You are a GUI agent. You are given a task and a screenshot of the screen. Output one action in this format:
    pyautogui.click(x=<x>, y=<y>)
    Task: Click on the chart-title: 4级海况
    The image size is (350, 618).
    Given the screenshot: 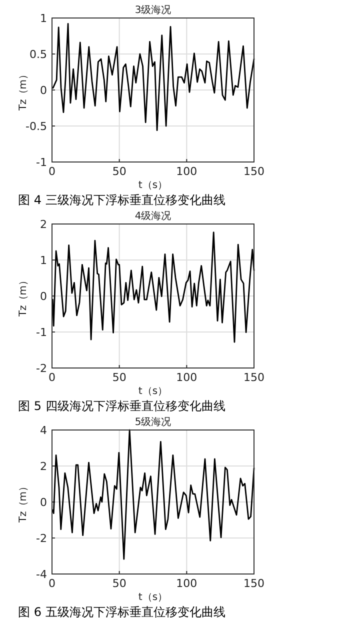 What is the action you would take?
    pyautogui.click(x=153, y=216)
    